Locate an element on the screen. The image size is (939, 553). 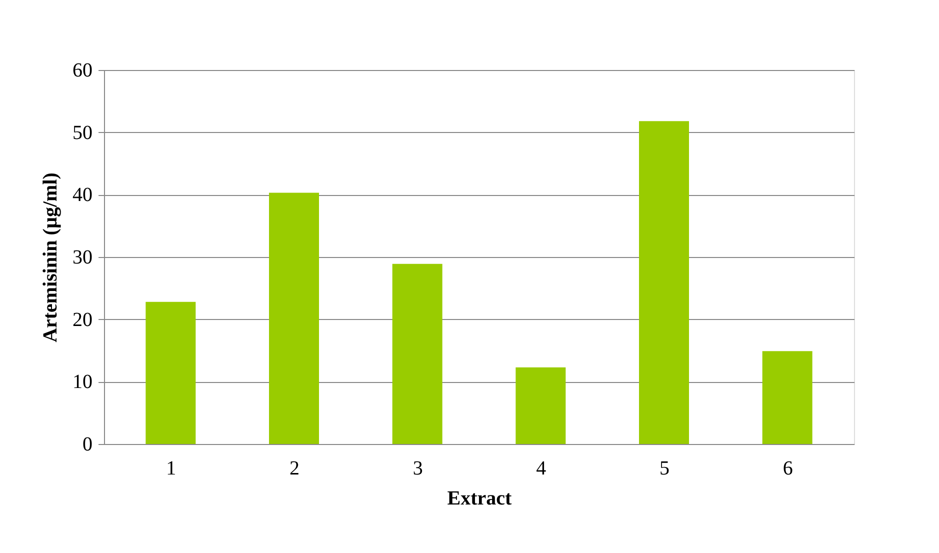
y-tick-label: 60 is located at coordinates (82, 71).